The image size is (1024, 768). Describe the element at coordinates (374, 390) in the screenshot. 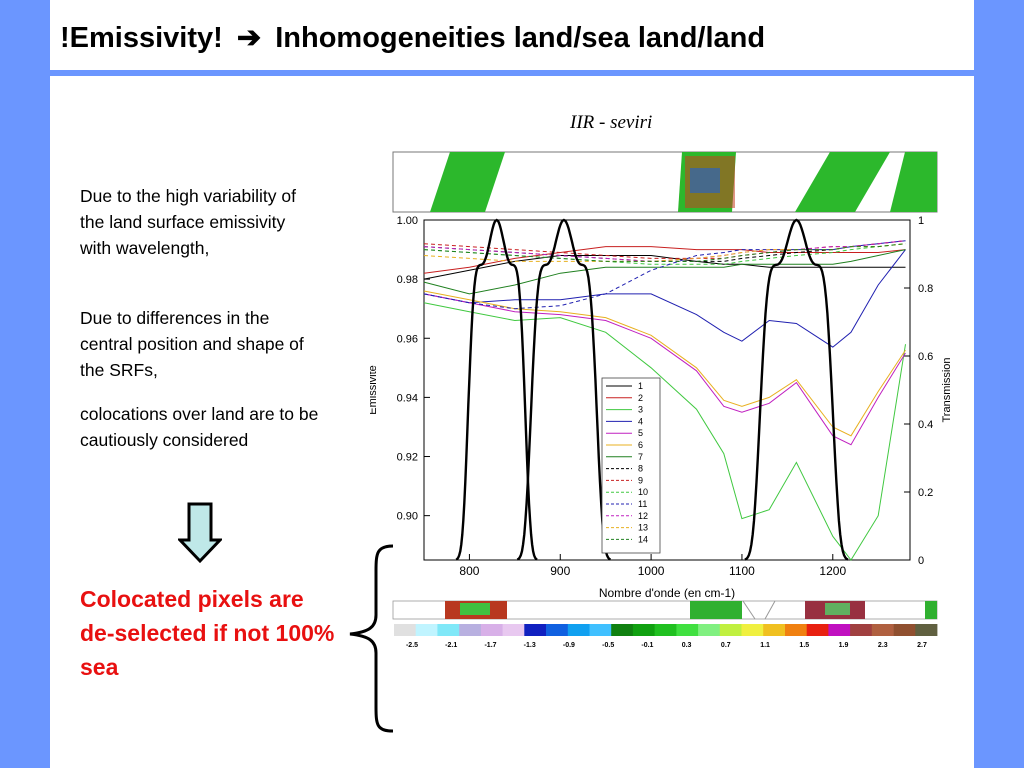

I see `y-axis-label: Emissivite` at that location.